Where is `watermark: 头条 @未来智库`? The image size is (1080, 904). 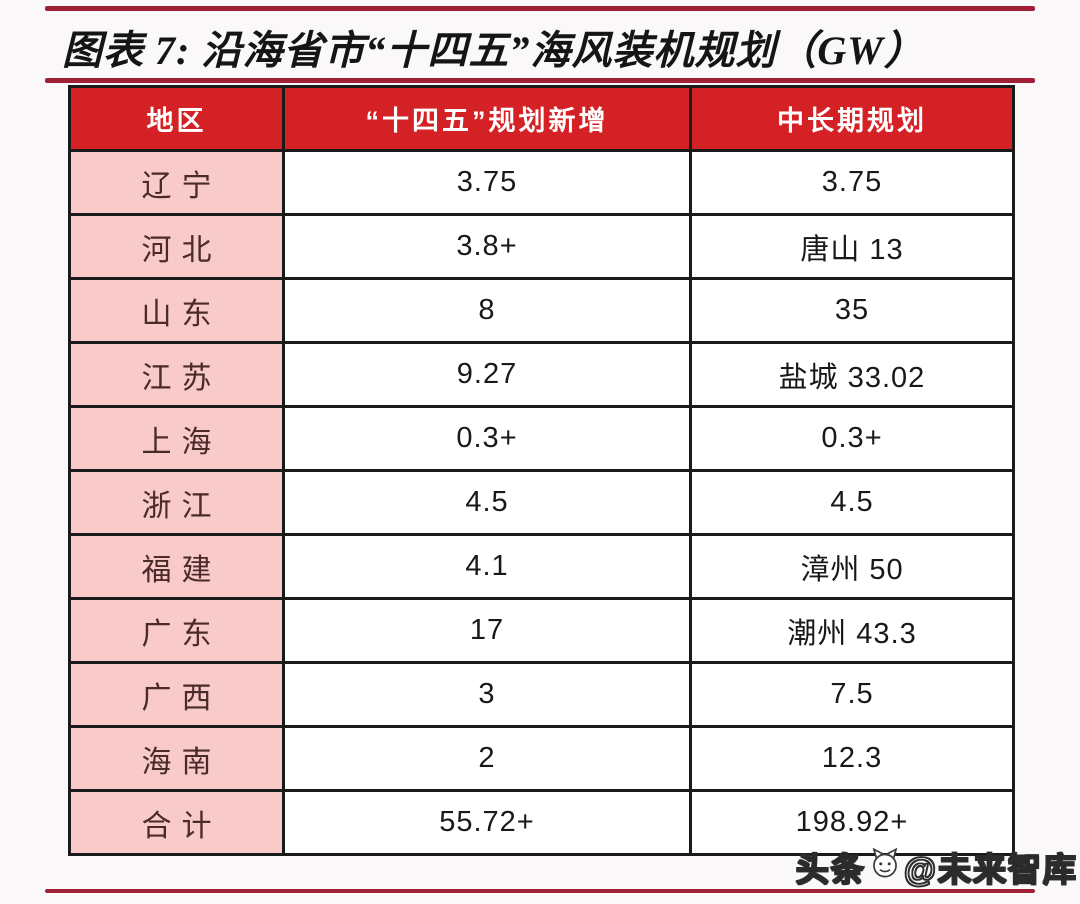
watermark: 头条 @未来智库 is located at coordinates (936, 867).